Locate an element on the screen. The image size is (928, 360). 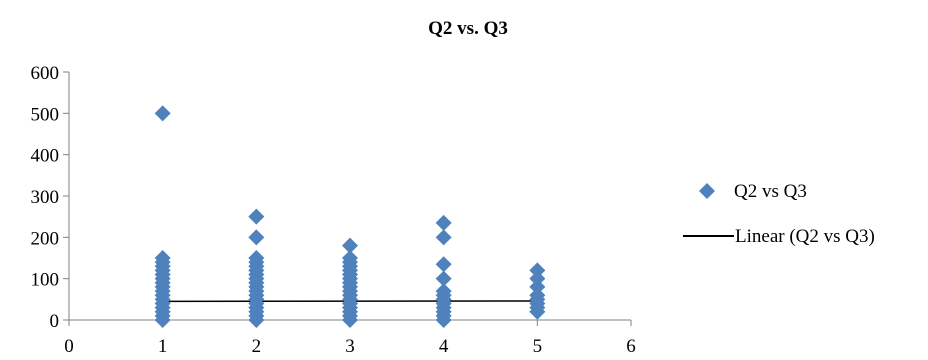
x-tick-label: 5 is located at coordinates (538, 346).